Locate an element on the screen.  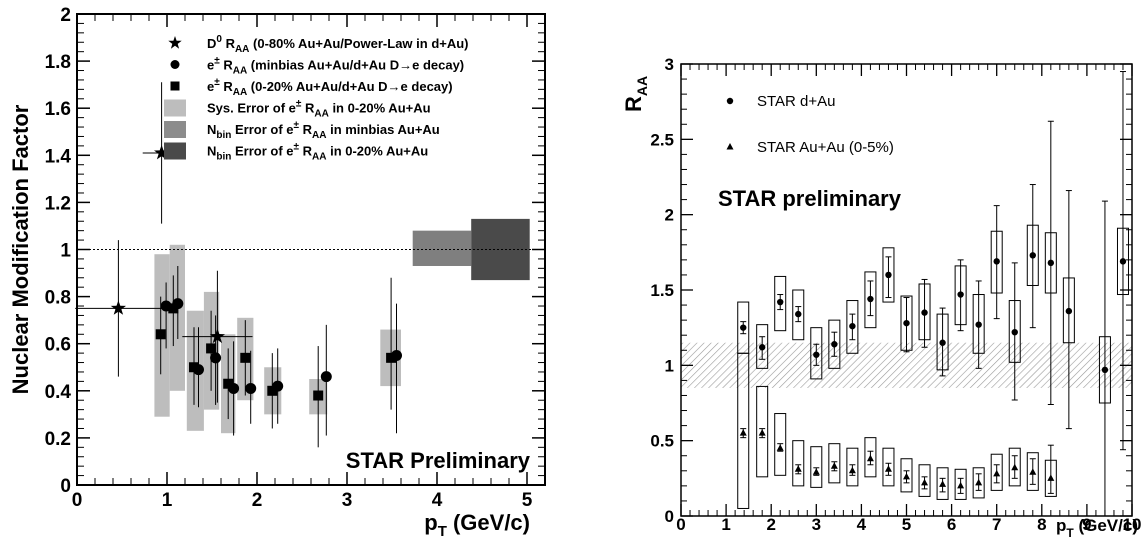
x-tick-label: 4 is located at coordinates (437, 500).